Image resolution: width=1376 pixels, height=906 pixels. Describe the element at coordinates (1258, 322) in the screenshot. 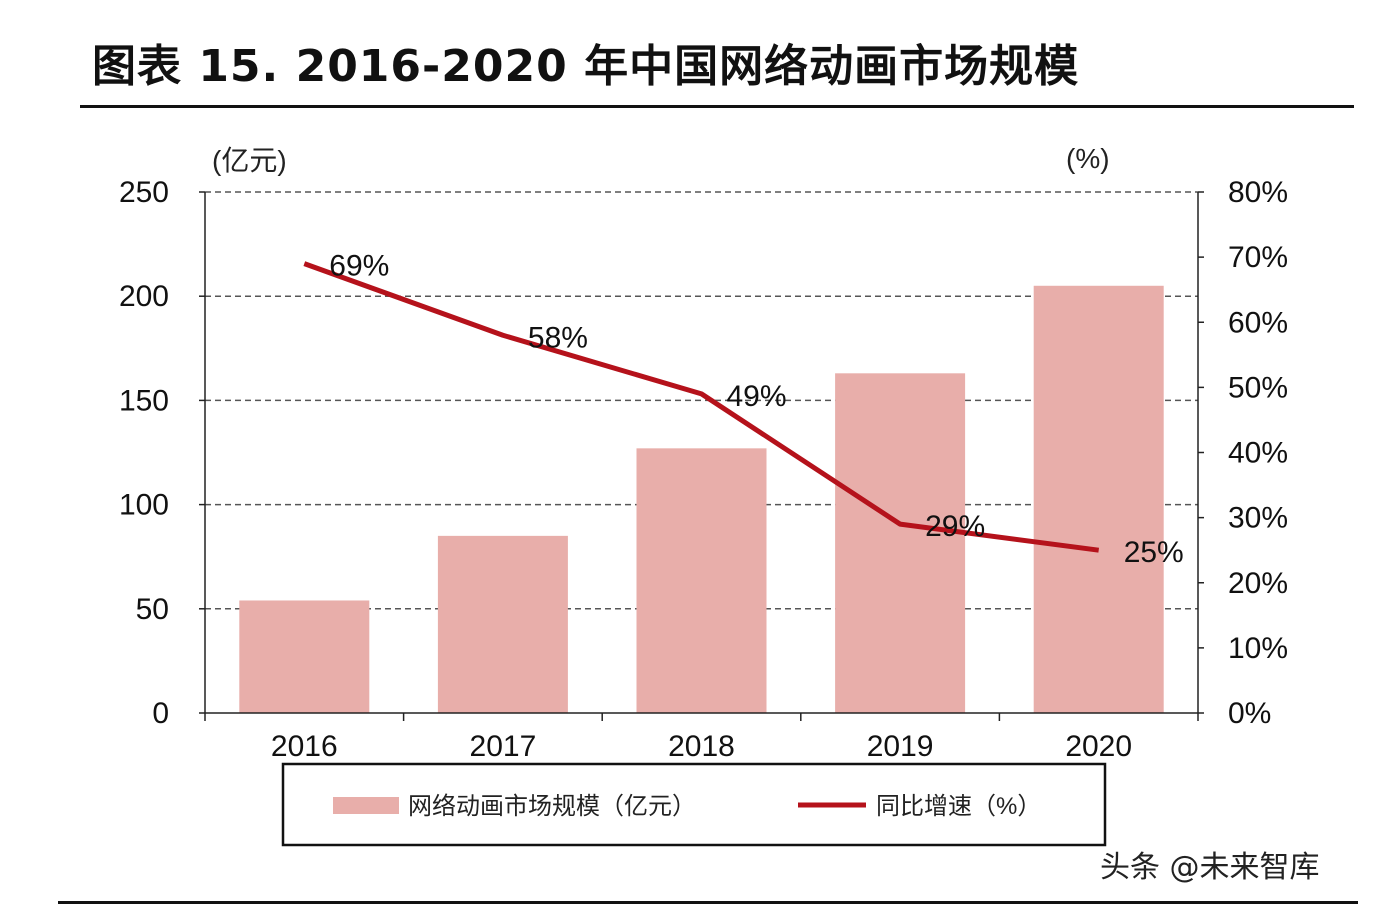

I see `right-tick-label: 60%` at that location.